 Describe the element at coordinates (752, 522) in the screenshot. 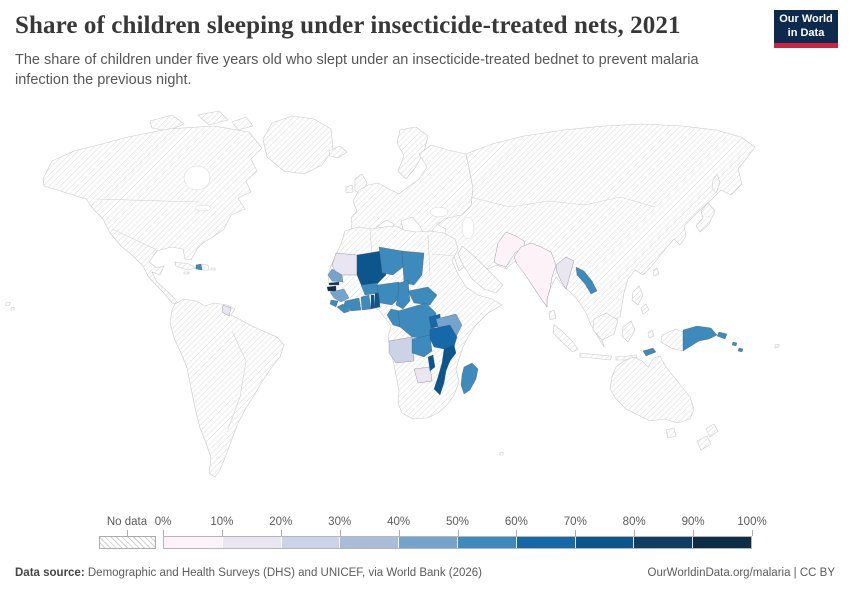

I see `legend-tick-label: 100%` at that location.